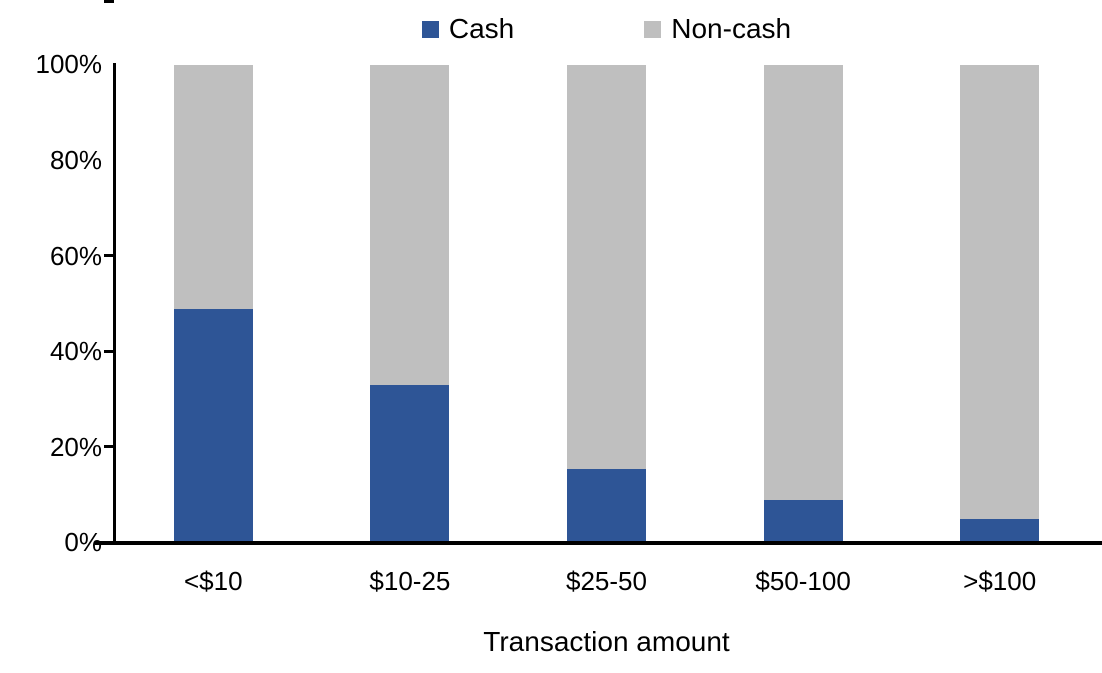 This screenshot has width=1102, height=673. I want to click on x-axis-line, so click(598, 543).